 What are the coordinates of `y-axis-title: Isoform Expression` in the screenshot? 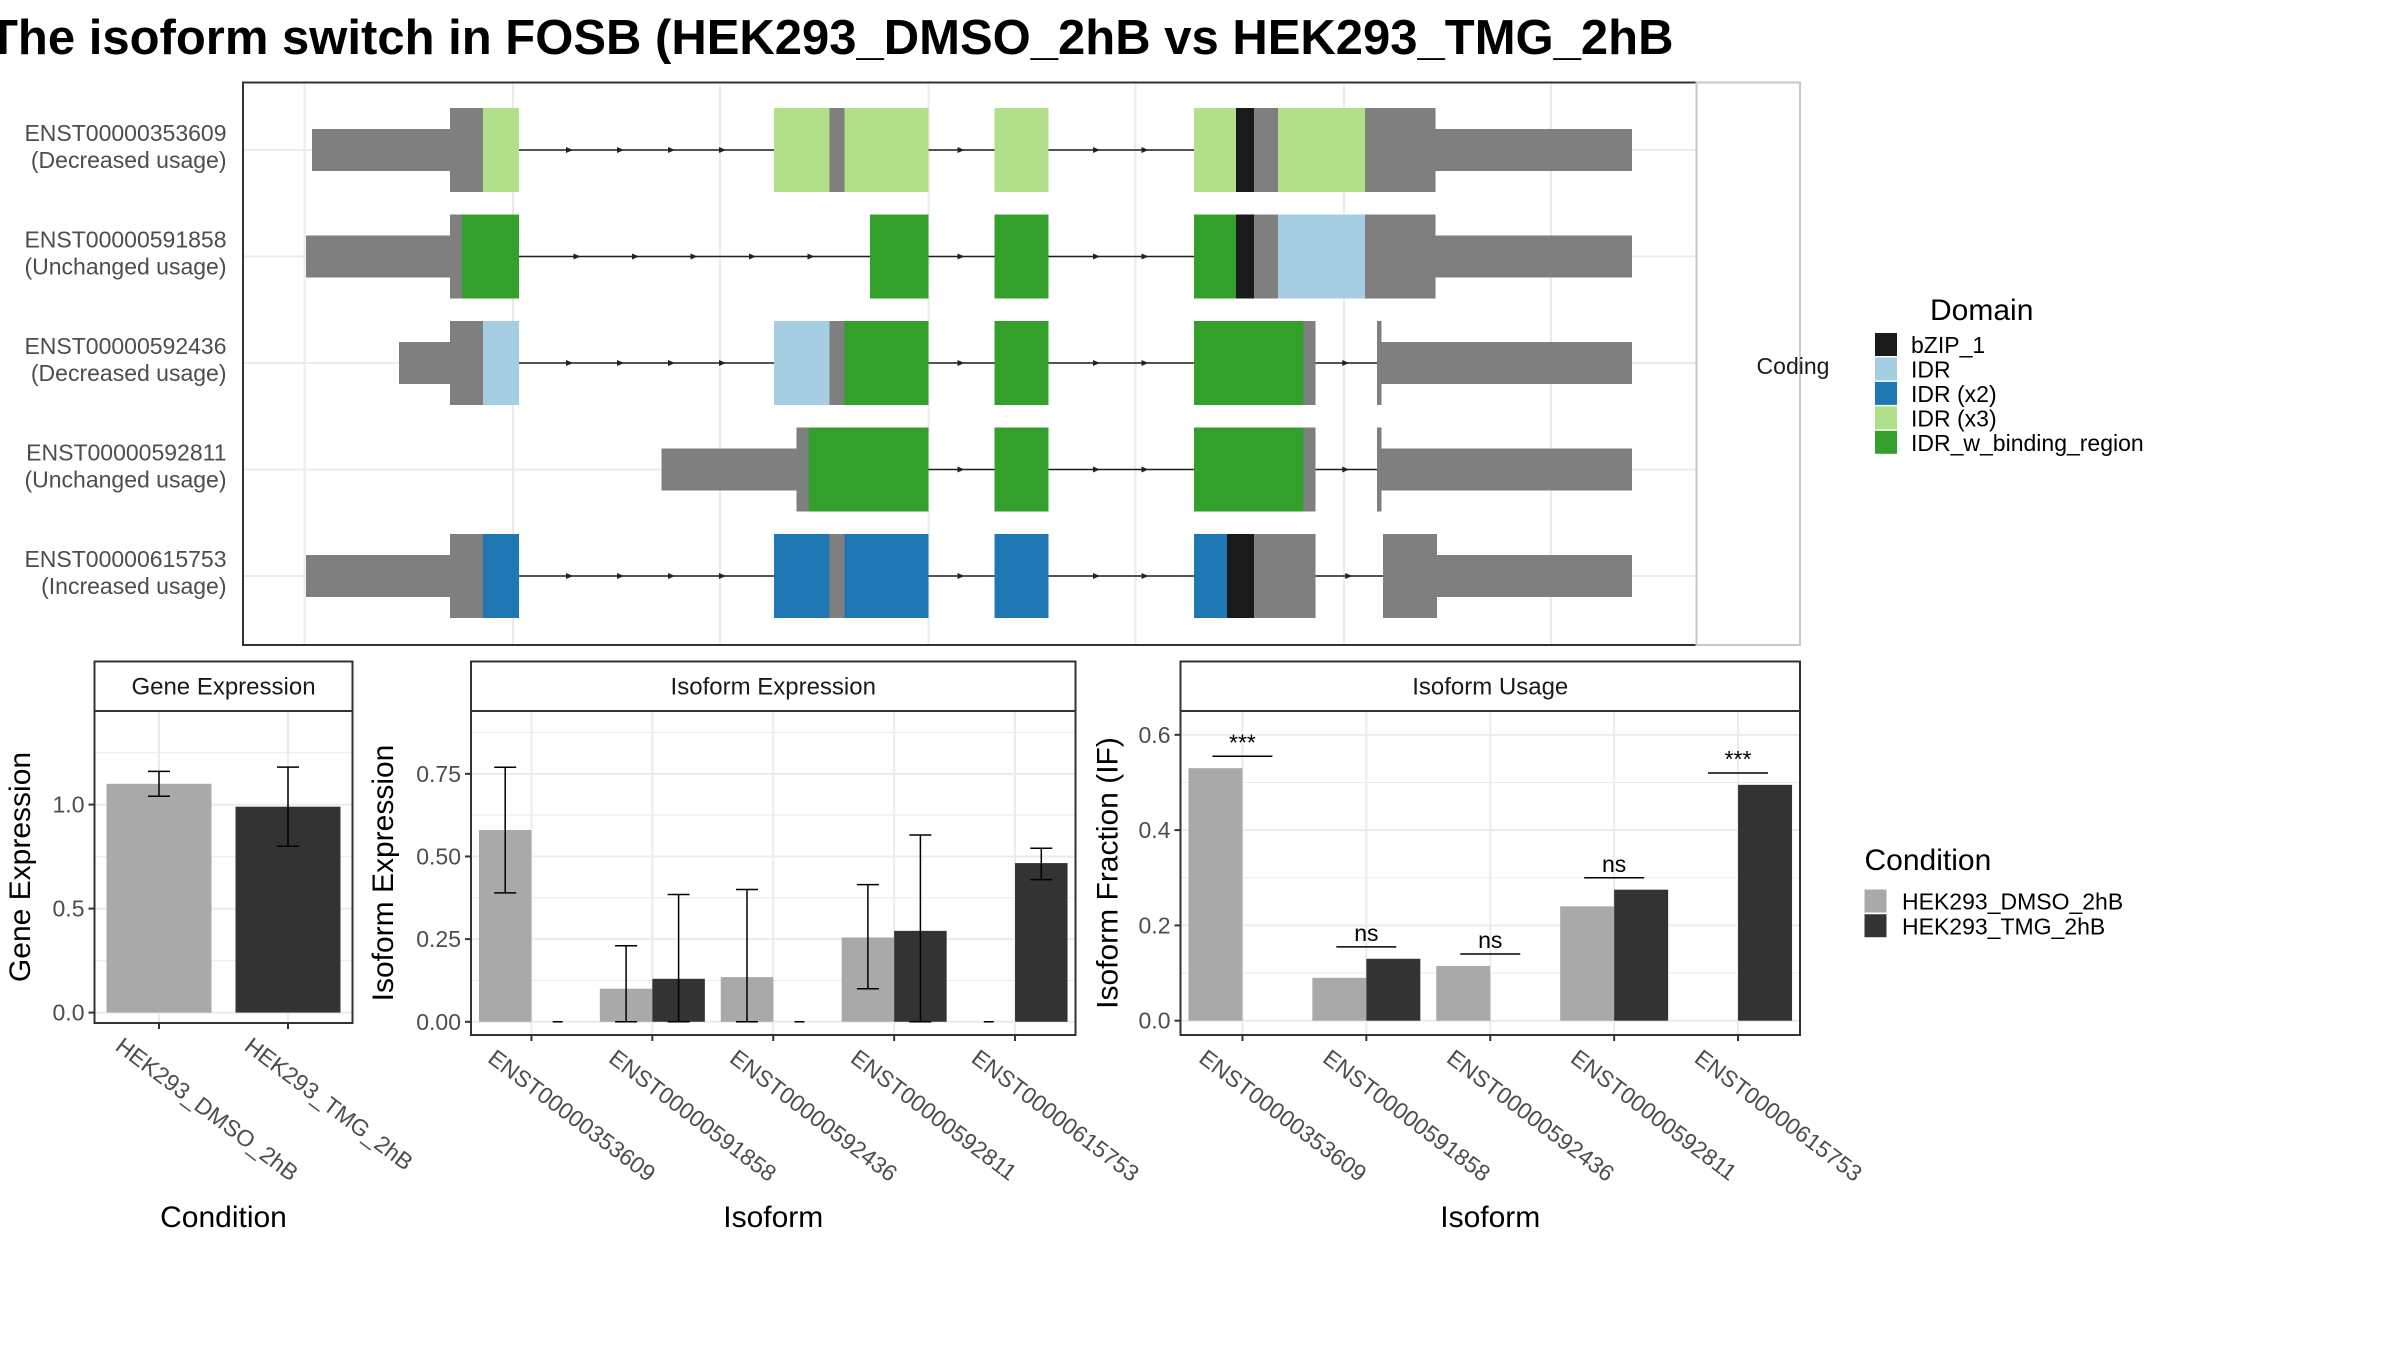 It's located at (383, 873).